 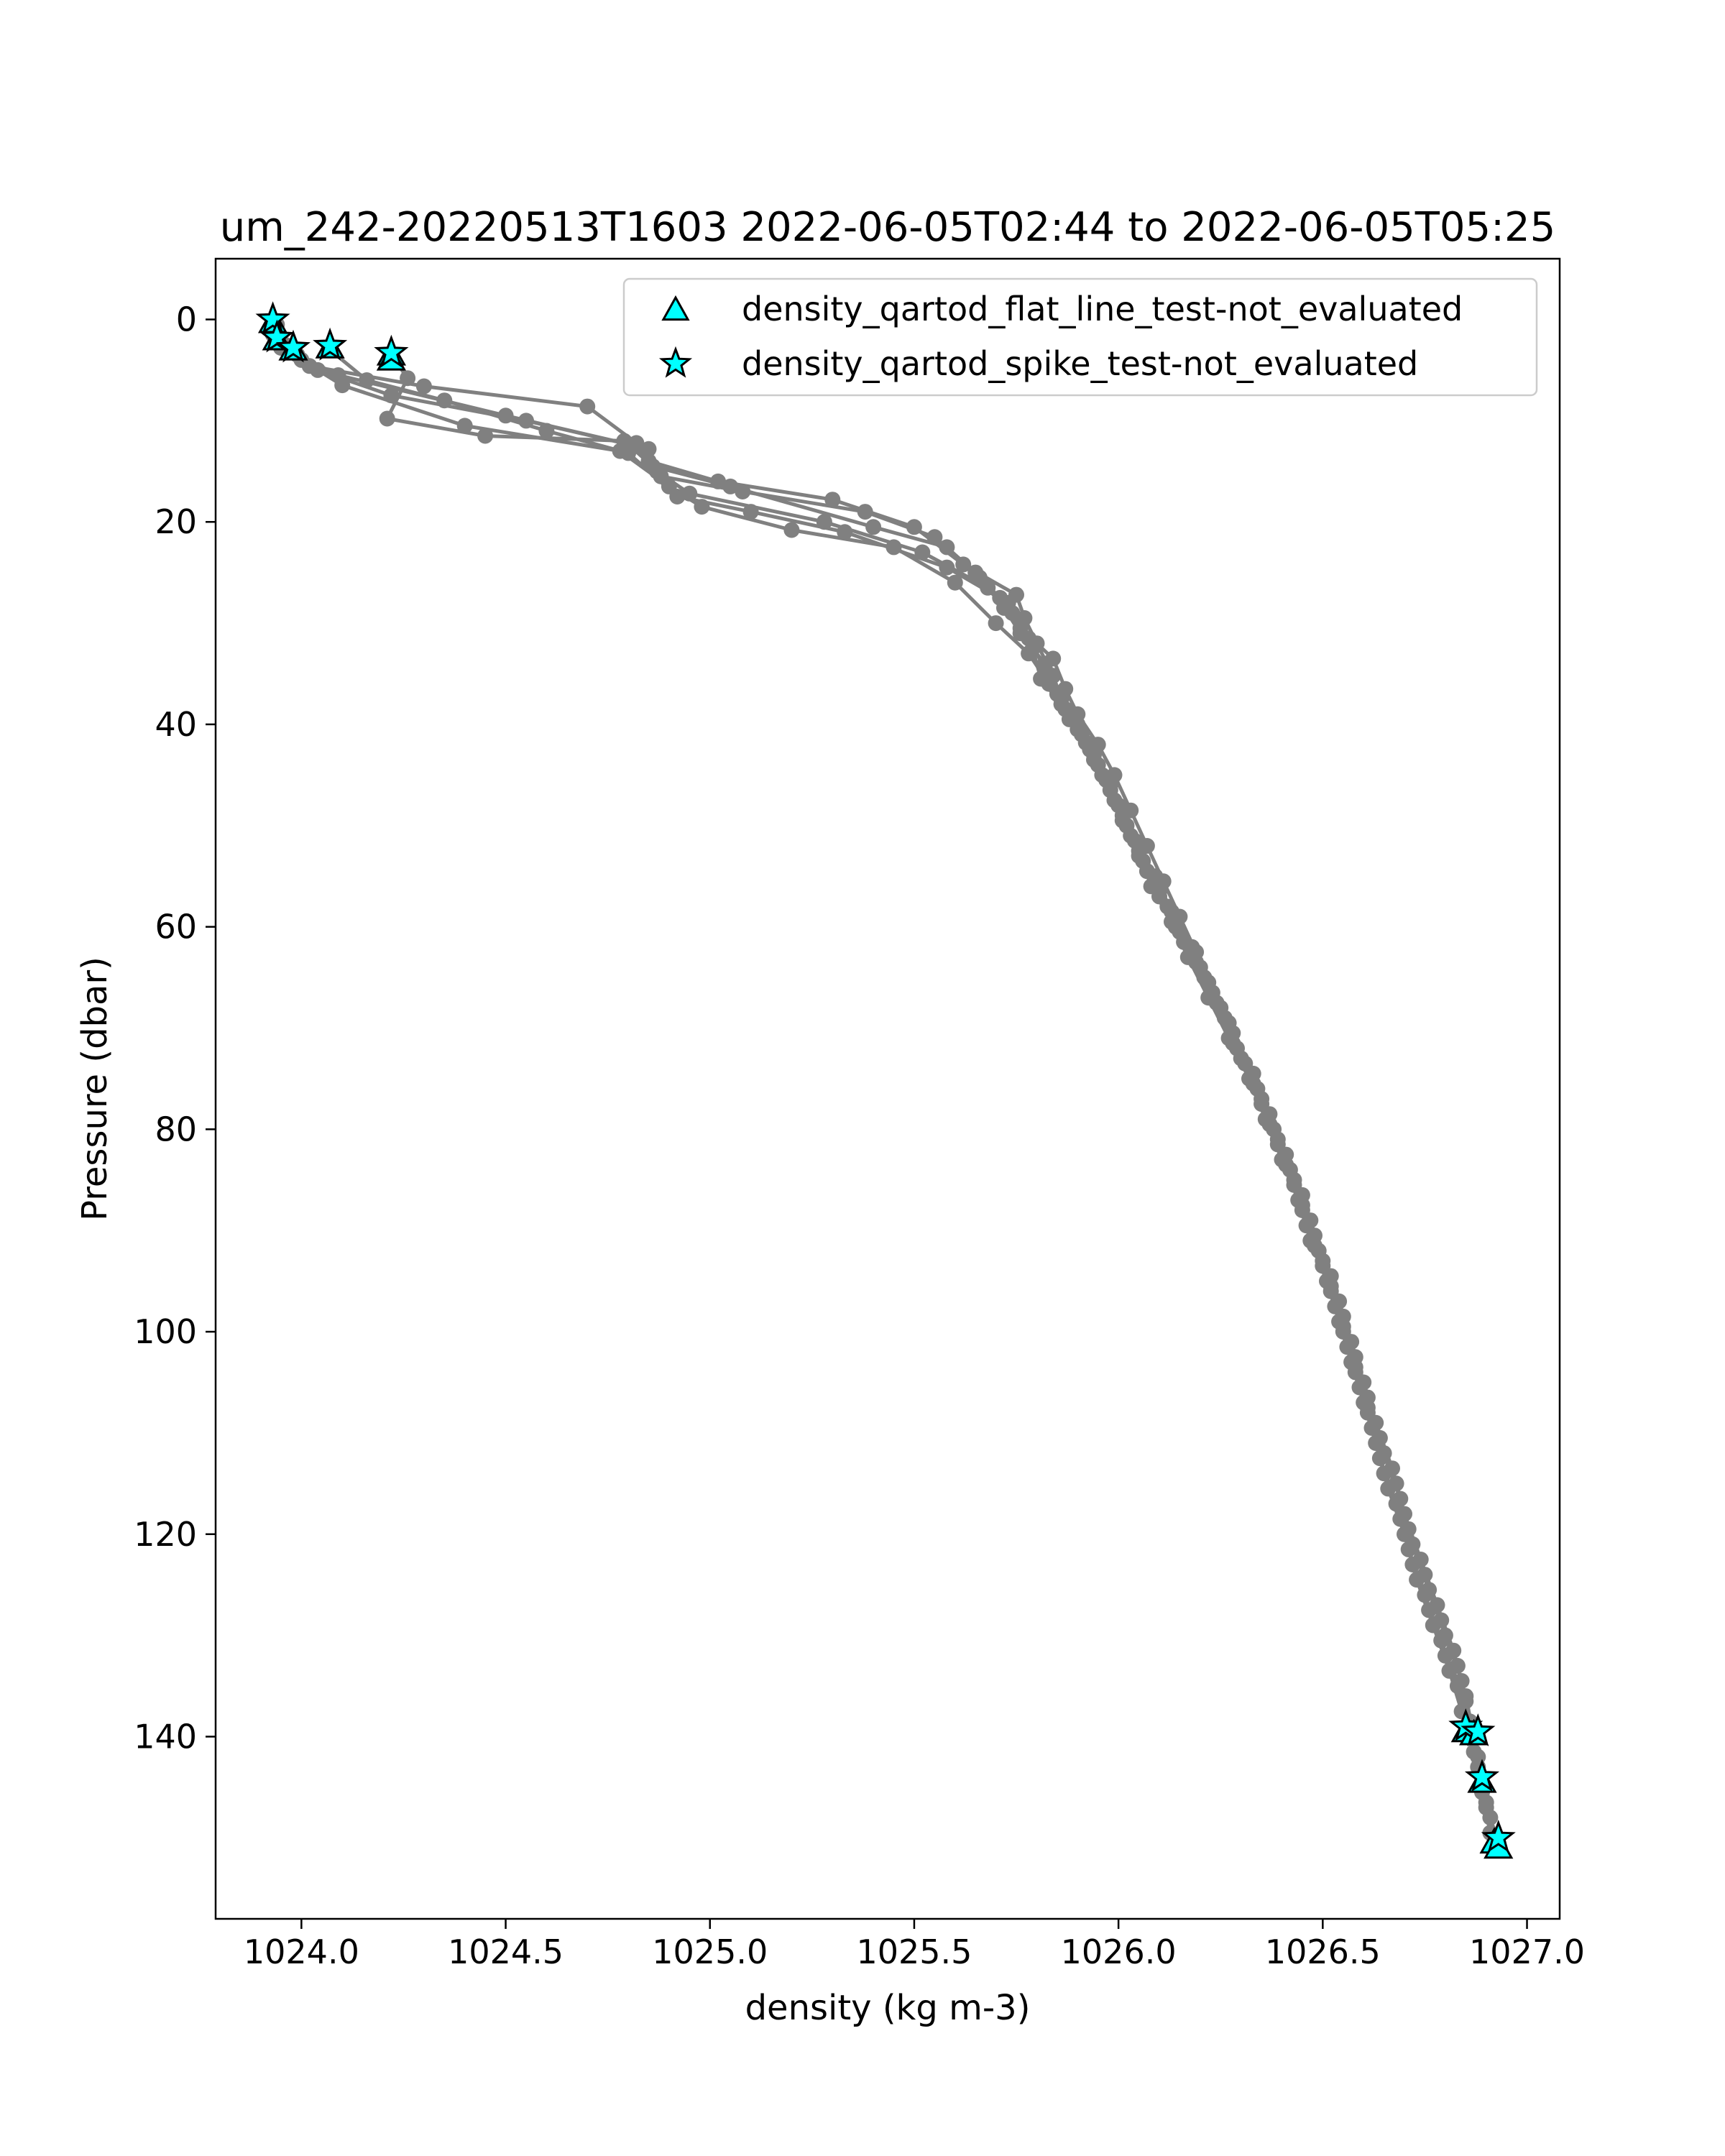 I want to click on y-tick-label: 80, so click(x=176, y=1129).